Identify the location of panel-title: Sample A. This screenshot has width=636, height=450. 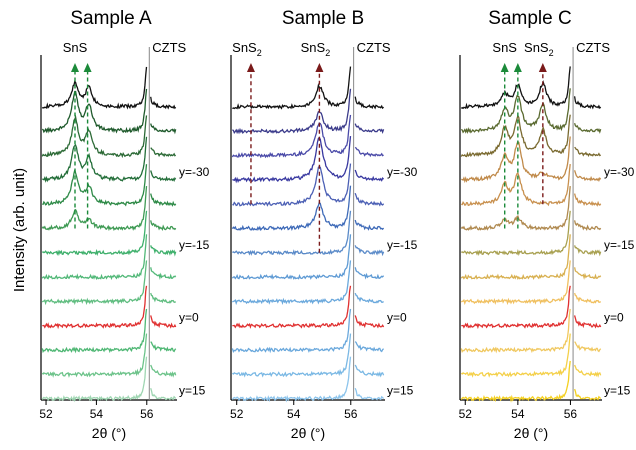
(111, 18).